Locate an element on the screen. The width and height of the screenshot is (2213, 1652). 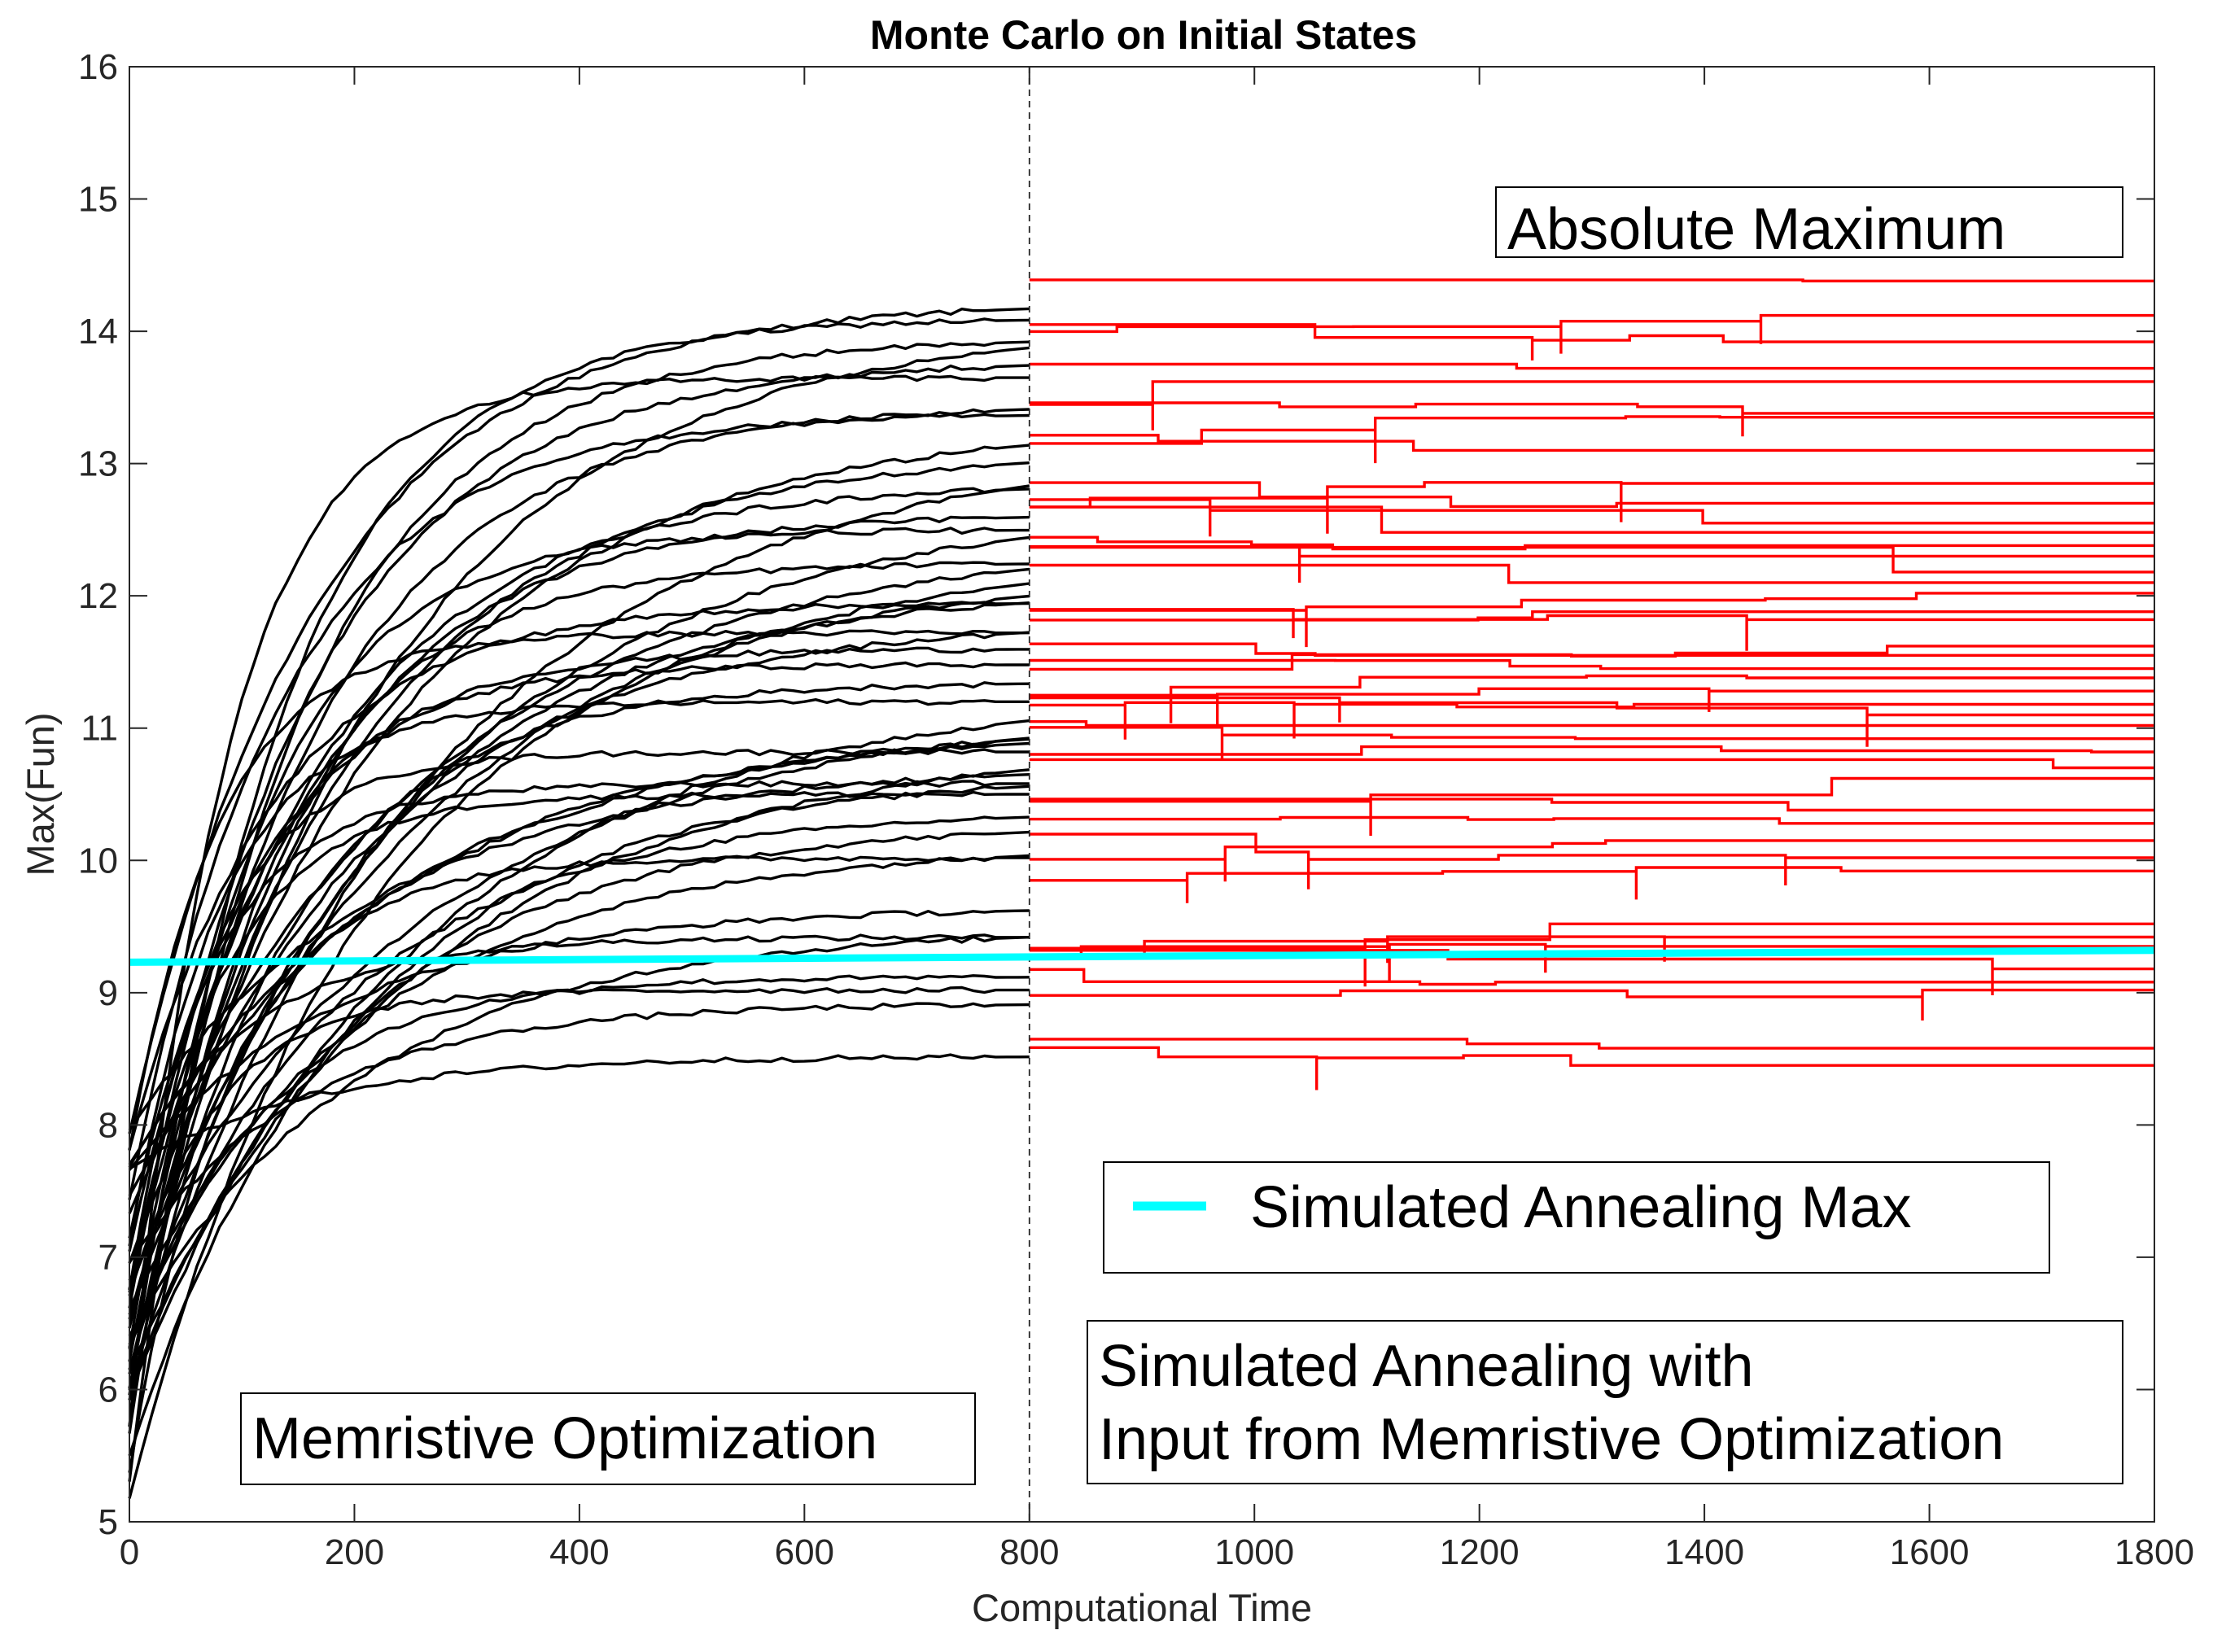
chart-title: Monte Carlo on Initial States is located at coordinates (1143, 35).